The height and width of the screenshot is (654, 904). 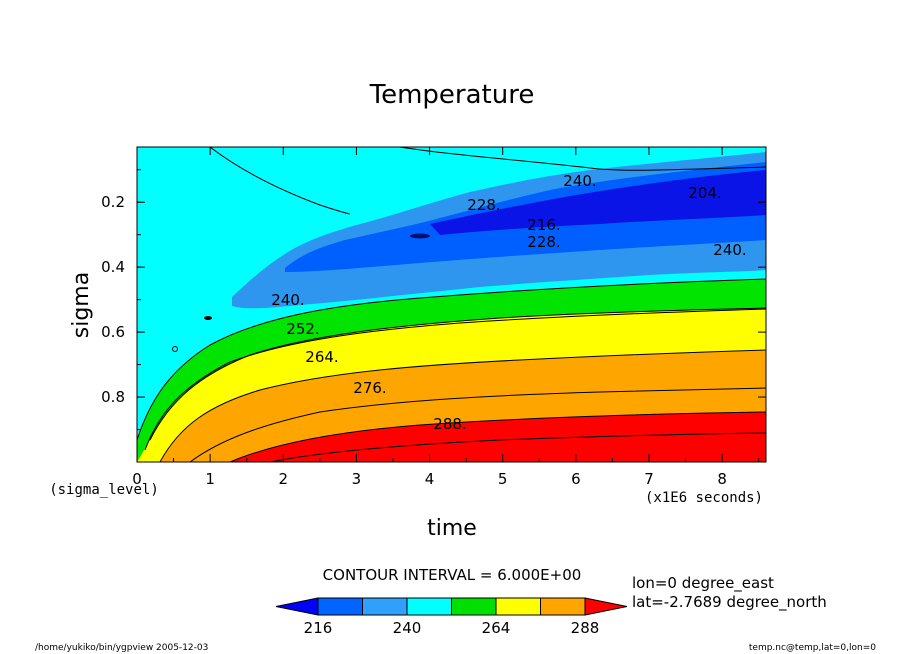 What do you see at coordinates (297, 606) in the screenshot?
I see `colorbar-under-arrow` at bounding box center [297, 606].